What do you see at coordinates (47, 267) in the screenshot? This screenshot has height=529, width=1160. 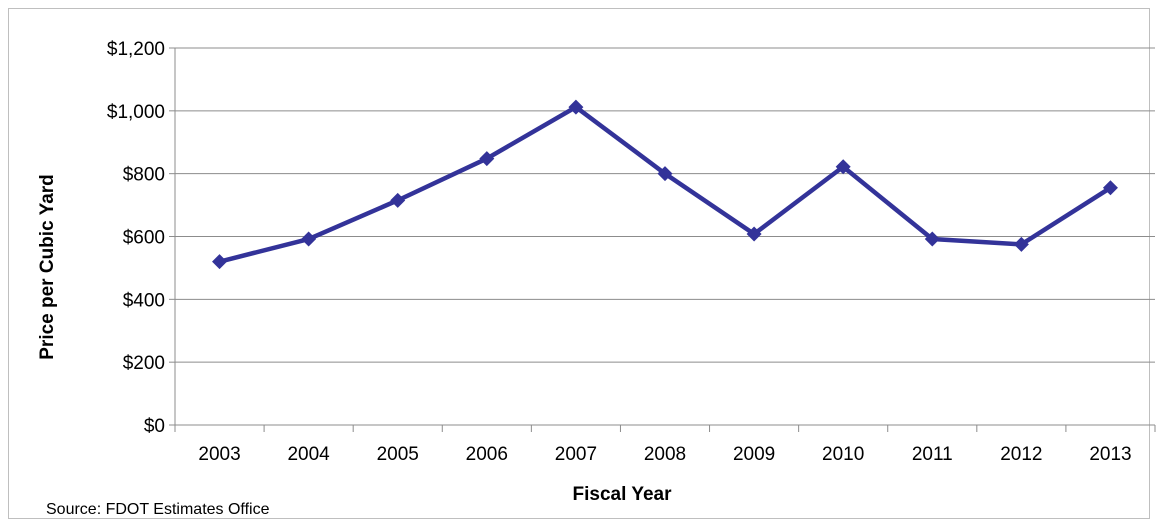 I see `y-axis-title: Price per Cubic Yard` at bounding box center [47, 267].